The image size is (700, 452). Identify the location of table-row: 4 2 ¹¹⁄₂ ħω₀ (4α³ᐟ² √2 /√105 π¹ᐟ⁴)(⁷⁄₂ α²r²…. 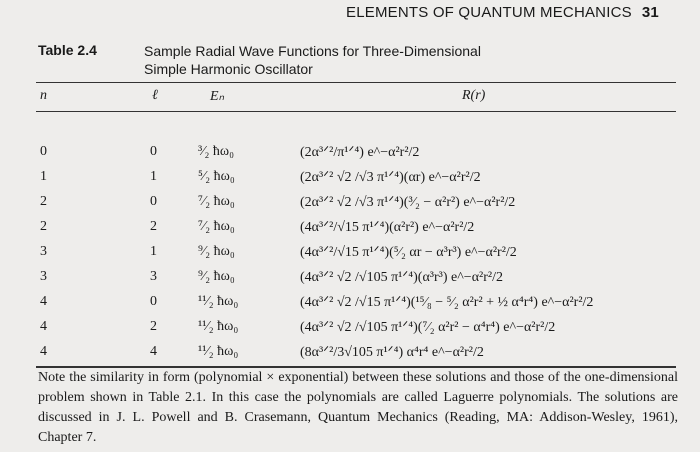
(350, 330).